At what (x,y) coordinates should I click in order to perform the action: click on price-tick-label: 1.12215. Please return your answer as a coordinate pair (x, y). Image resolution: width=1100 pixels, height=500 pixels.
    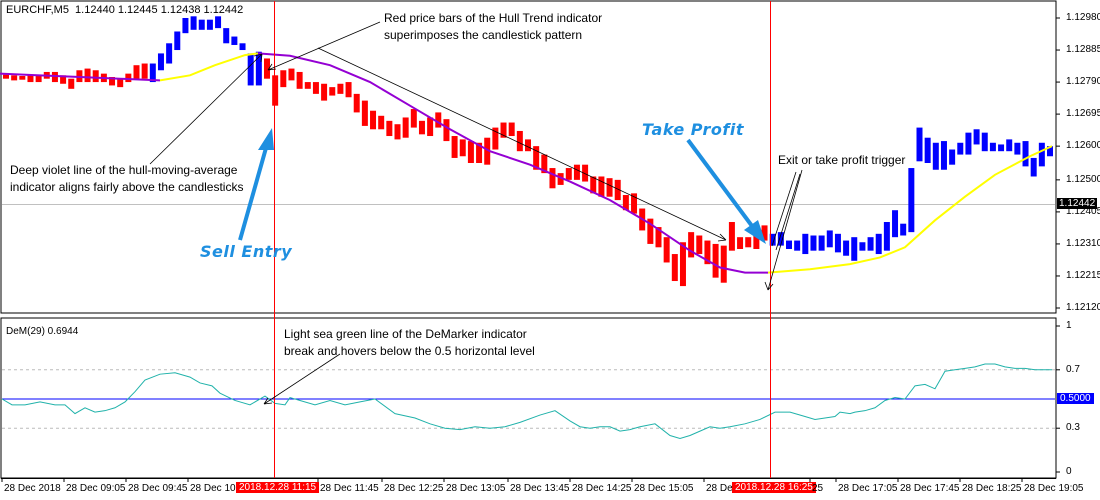
    Looking at the image, I should click on (1083, 275).